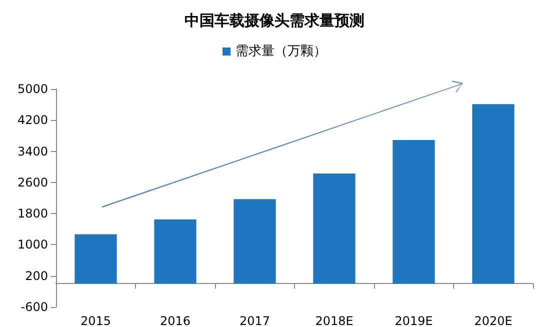 The height and width of the screenshot is (327, 549). Describe the element at coordinates (32, 213) in the screenshot. I see `y-tick-label: 1800` at that location.